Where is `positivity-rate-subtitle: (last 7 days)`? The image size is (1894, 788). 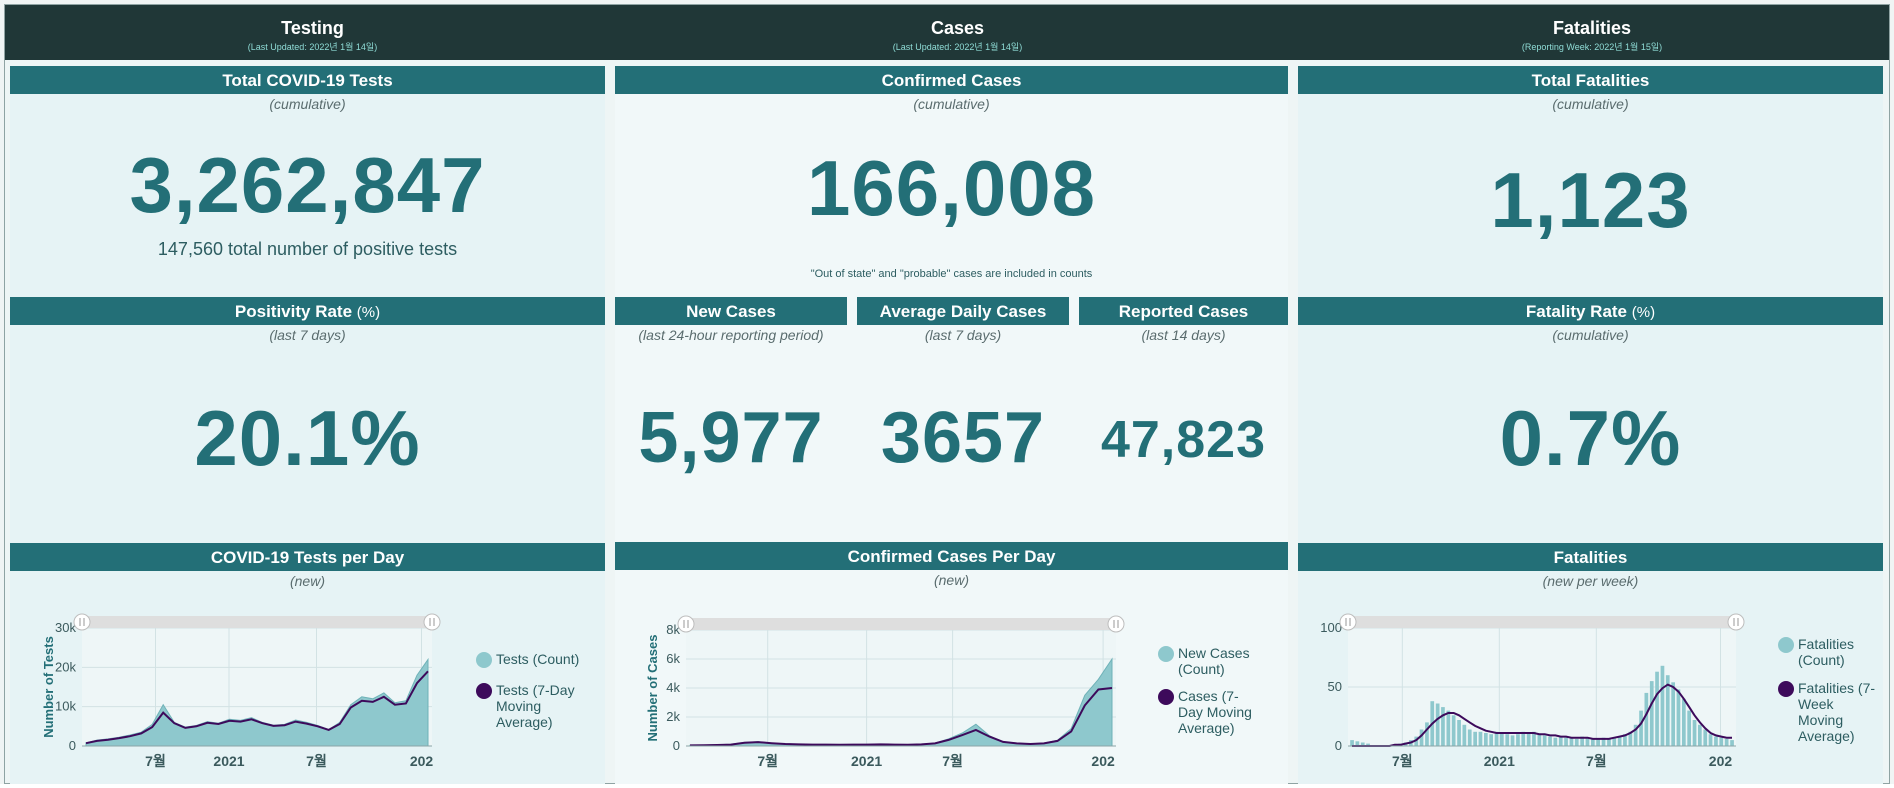 positivity-rate-subtitle: (last 7 days) is located at coordinates (307, 335).